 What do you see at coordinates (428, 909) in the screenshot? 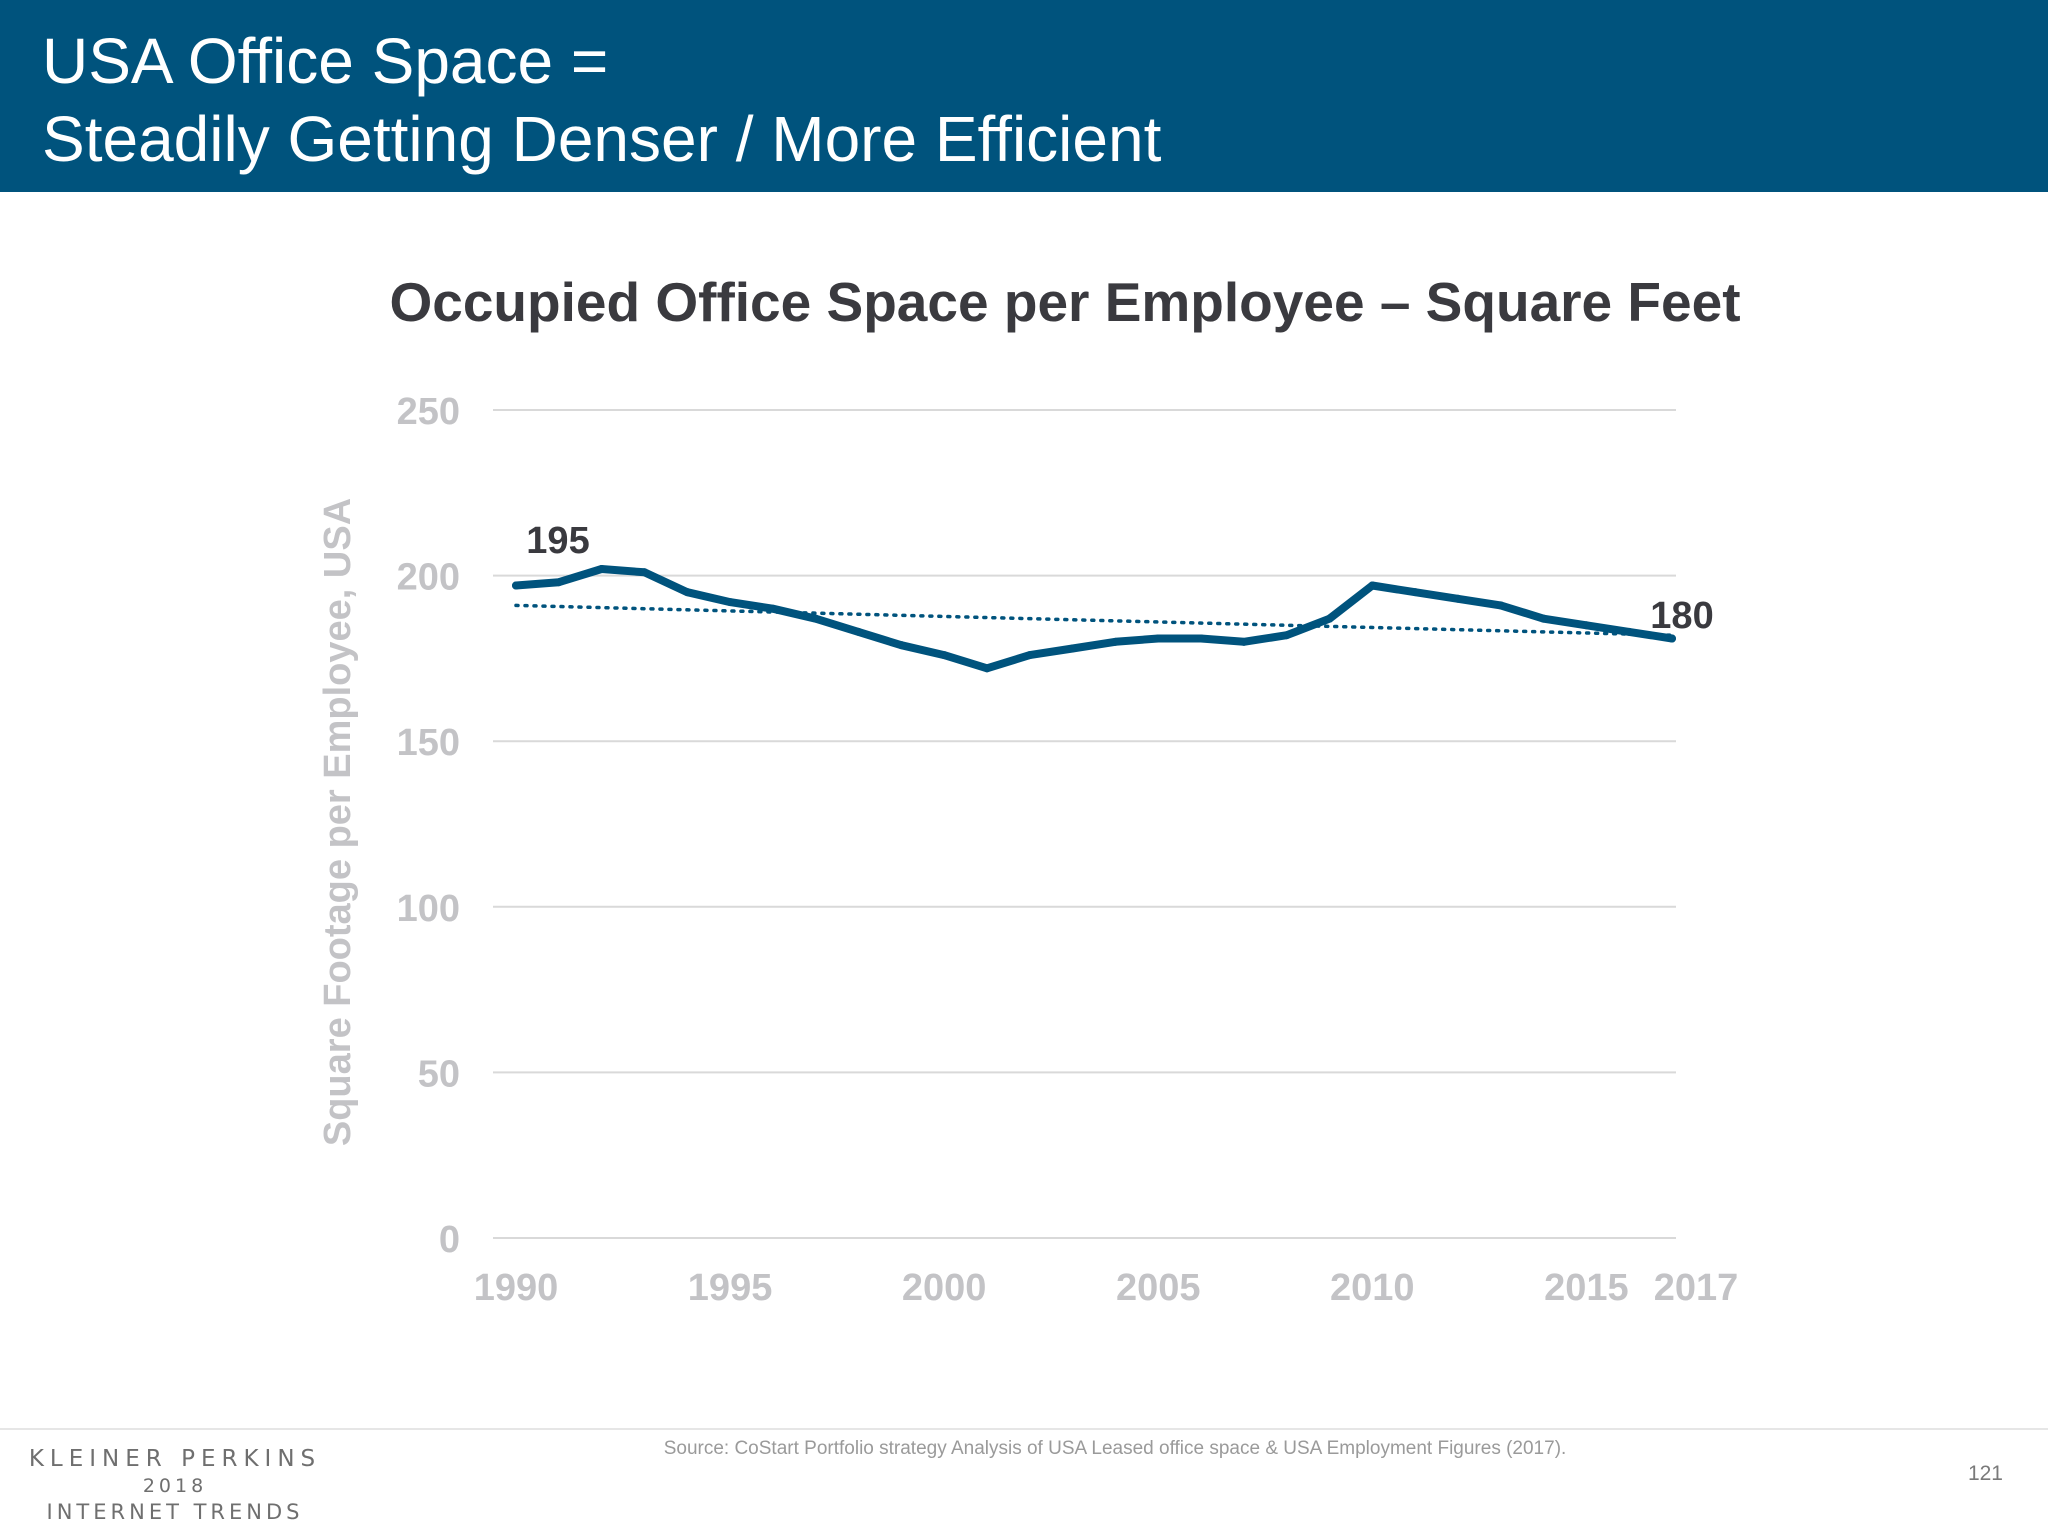
I see `y-tick-label: 100` at bounding box center [428, 909].